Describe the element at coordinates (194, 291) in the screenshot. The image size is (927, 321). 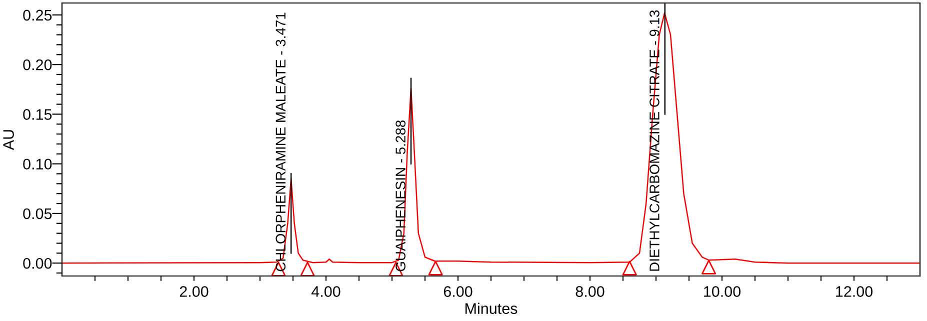
I see `x-tick-label: 2.00` at that location.